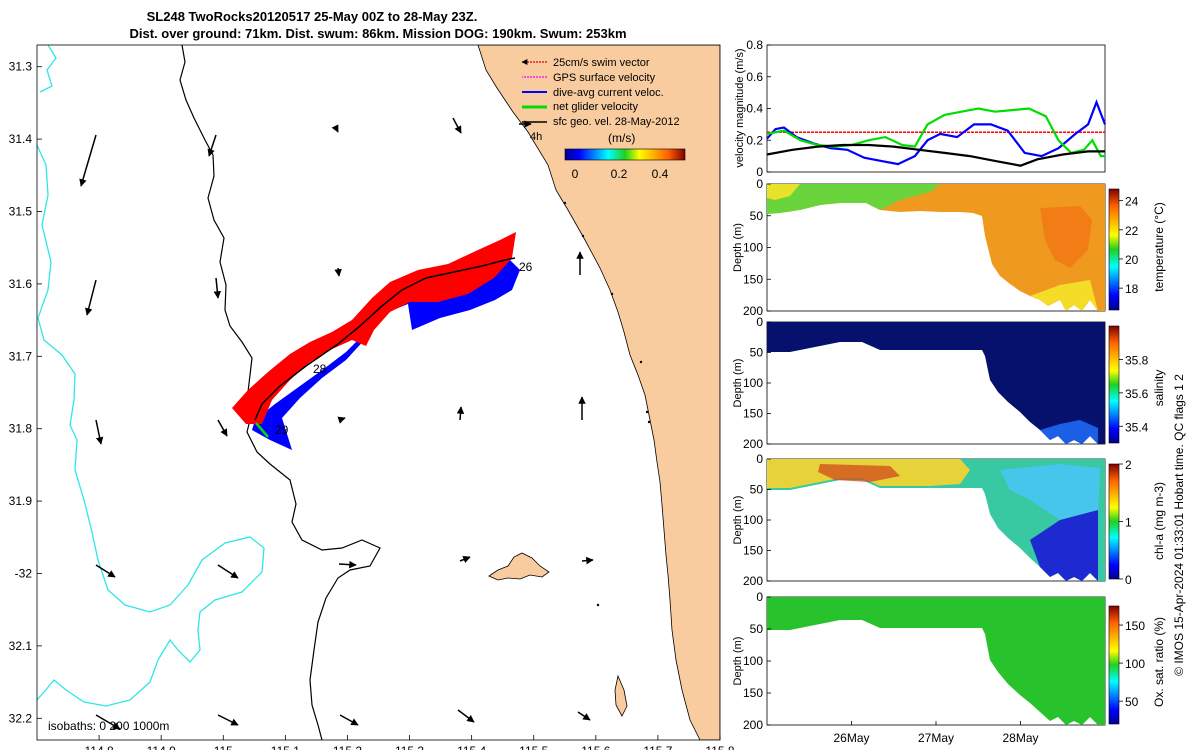  What do you see at coordinates (859, 473) in the screenshot?
I see `chlorophyll-bloom-core` at bounding box center [859, 473].